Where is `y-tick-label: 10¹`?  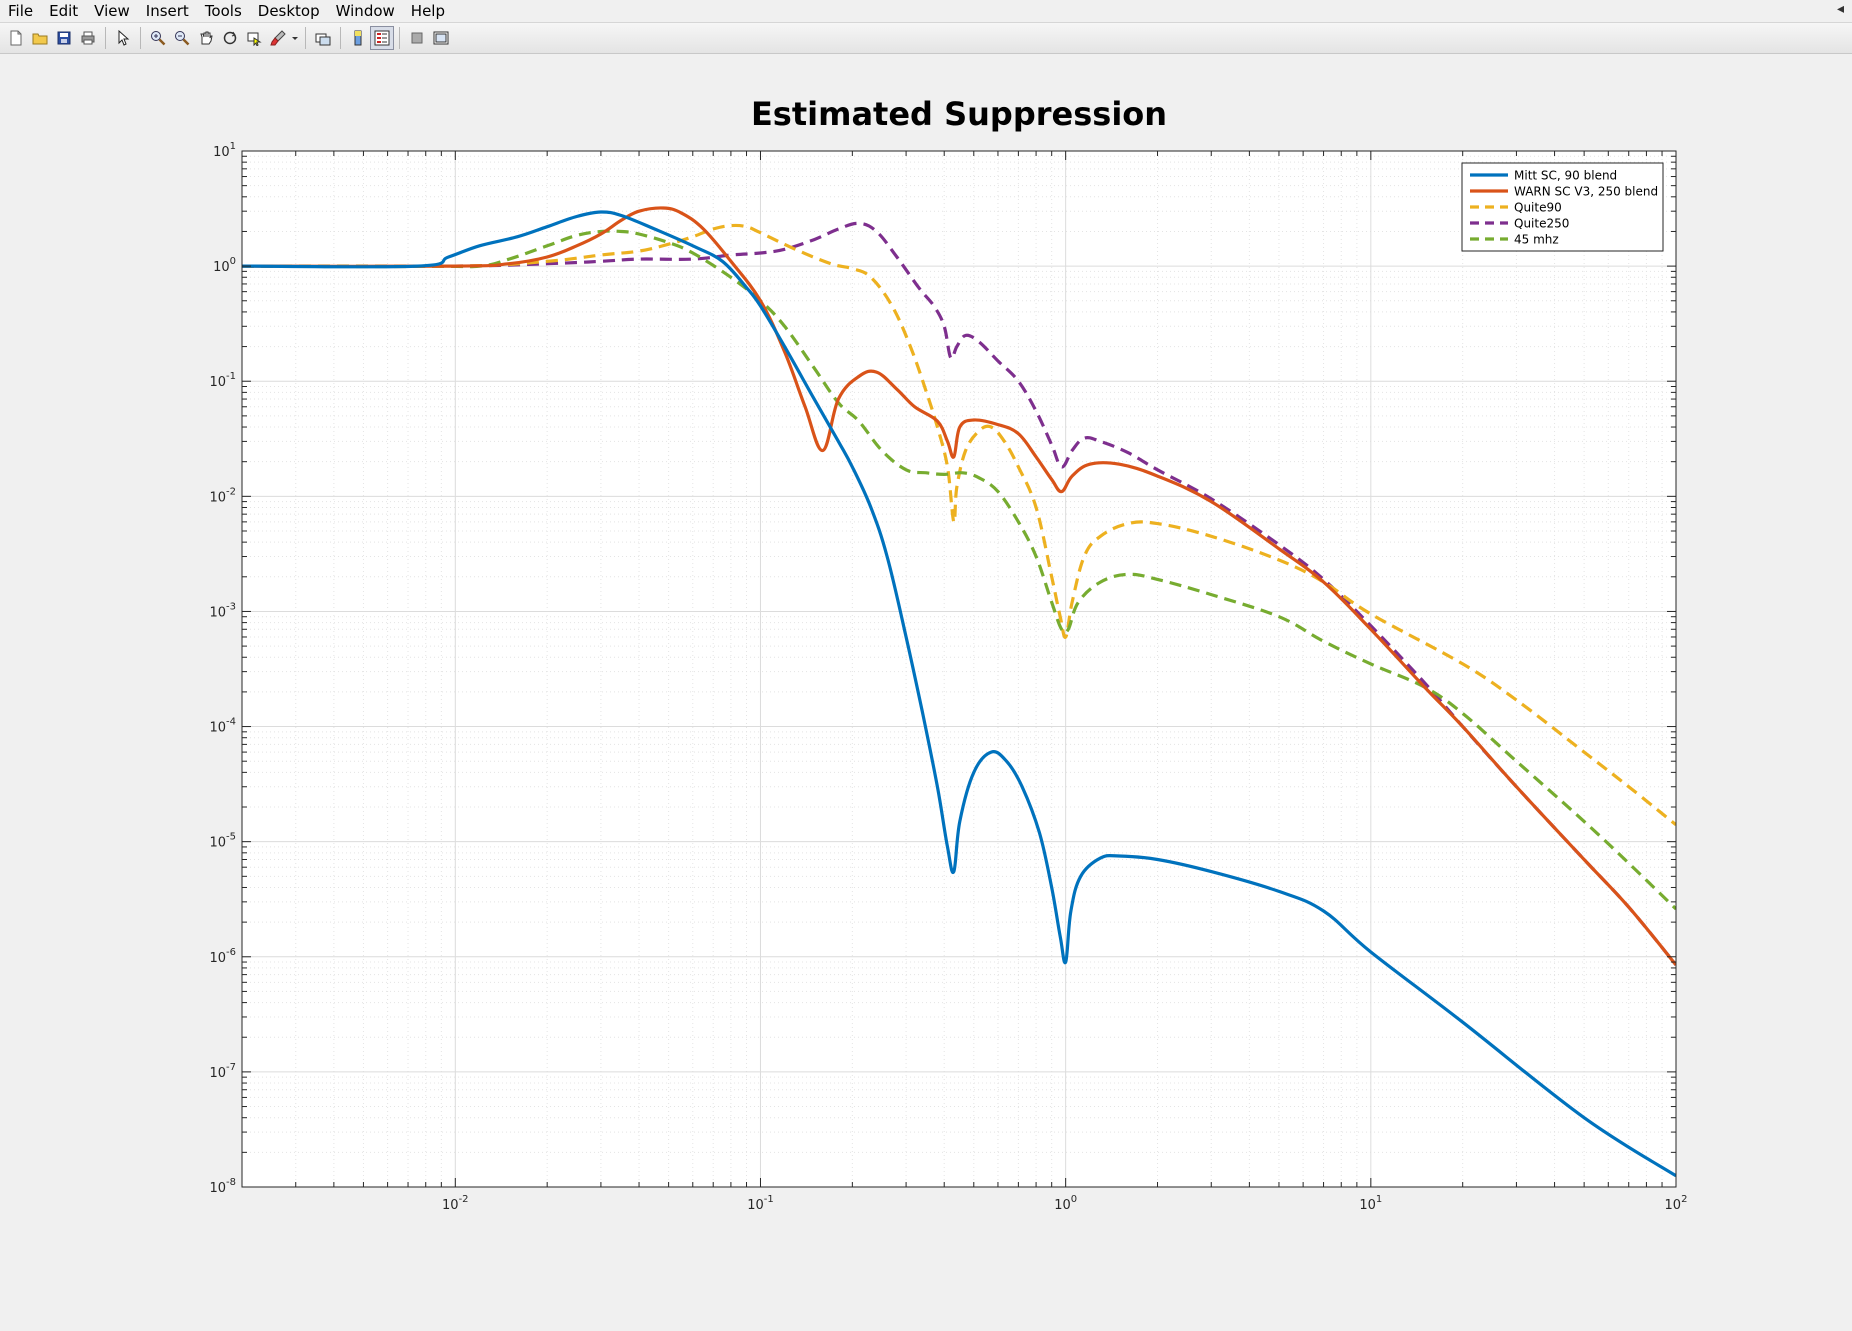
y-tick-label: 10¹ is located at coordinates (224, 150).